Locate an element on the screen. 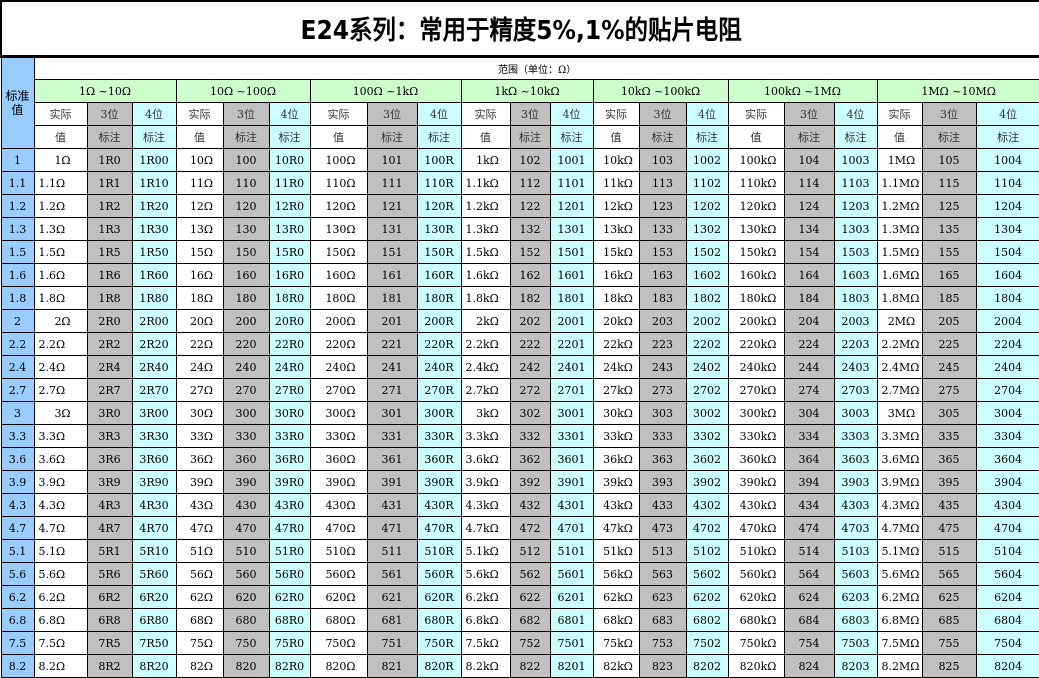 Image resolution: width=1039 pixels, height=678 pixels. table-cell: 823 is located at coordinates (662, 666).